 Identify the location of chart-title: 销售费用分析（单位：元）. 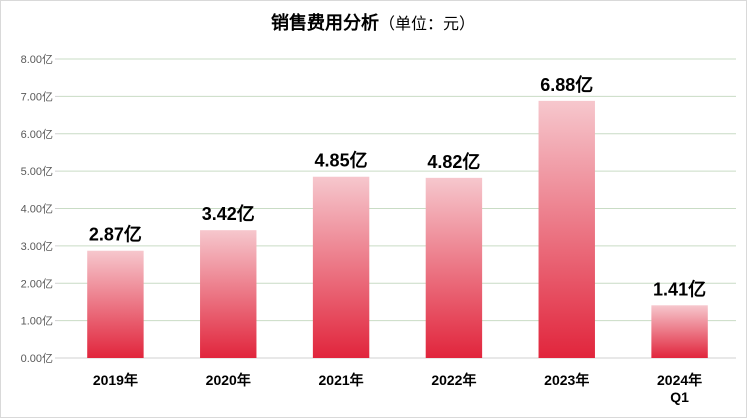
(373, 22).